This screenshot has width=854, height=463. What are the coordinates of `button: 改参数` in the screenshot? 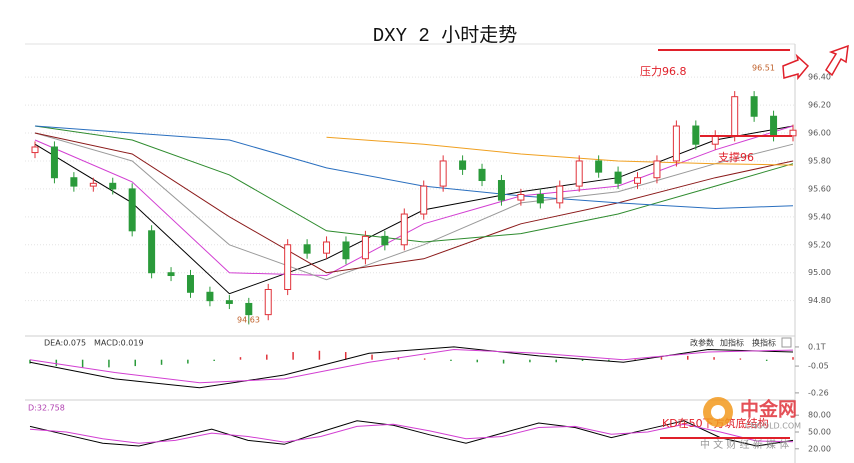 It's located at (702, 343).